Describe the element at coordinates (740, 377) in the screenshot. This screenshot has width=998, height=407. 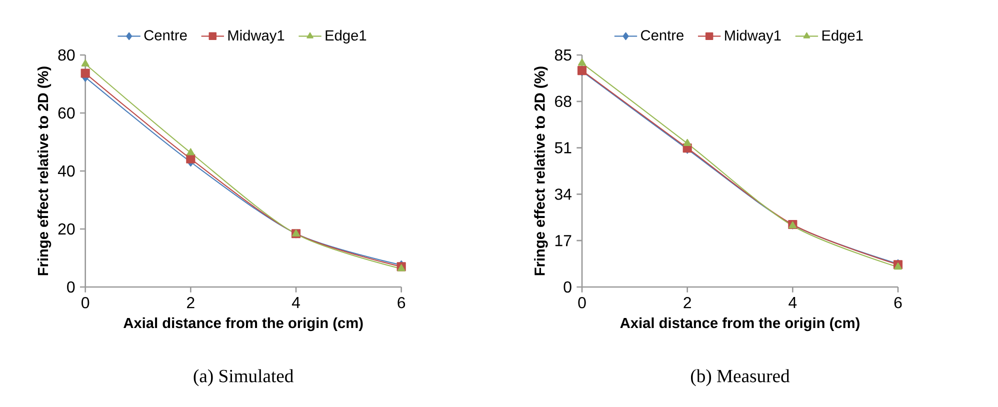
I see `text: (b) Measured` at that location.